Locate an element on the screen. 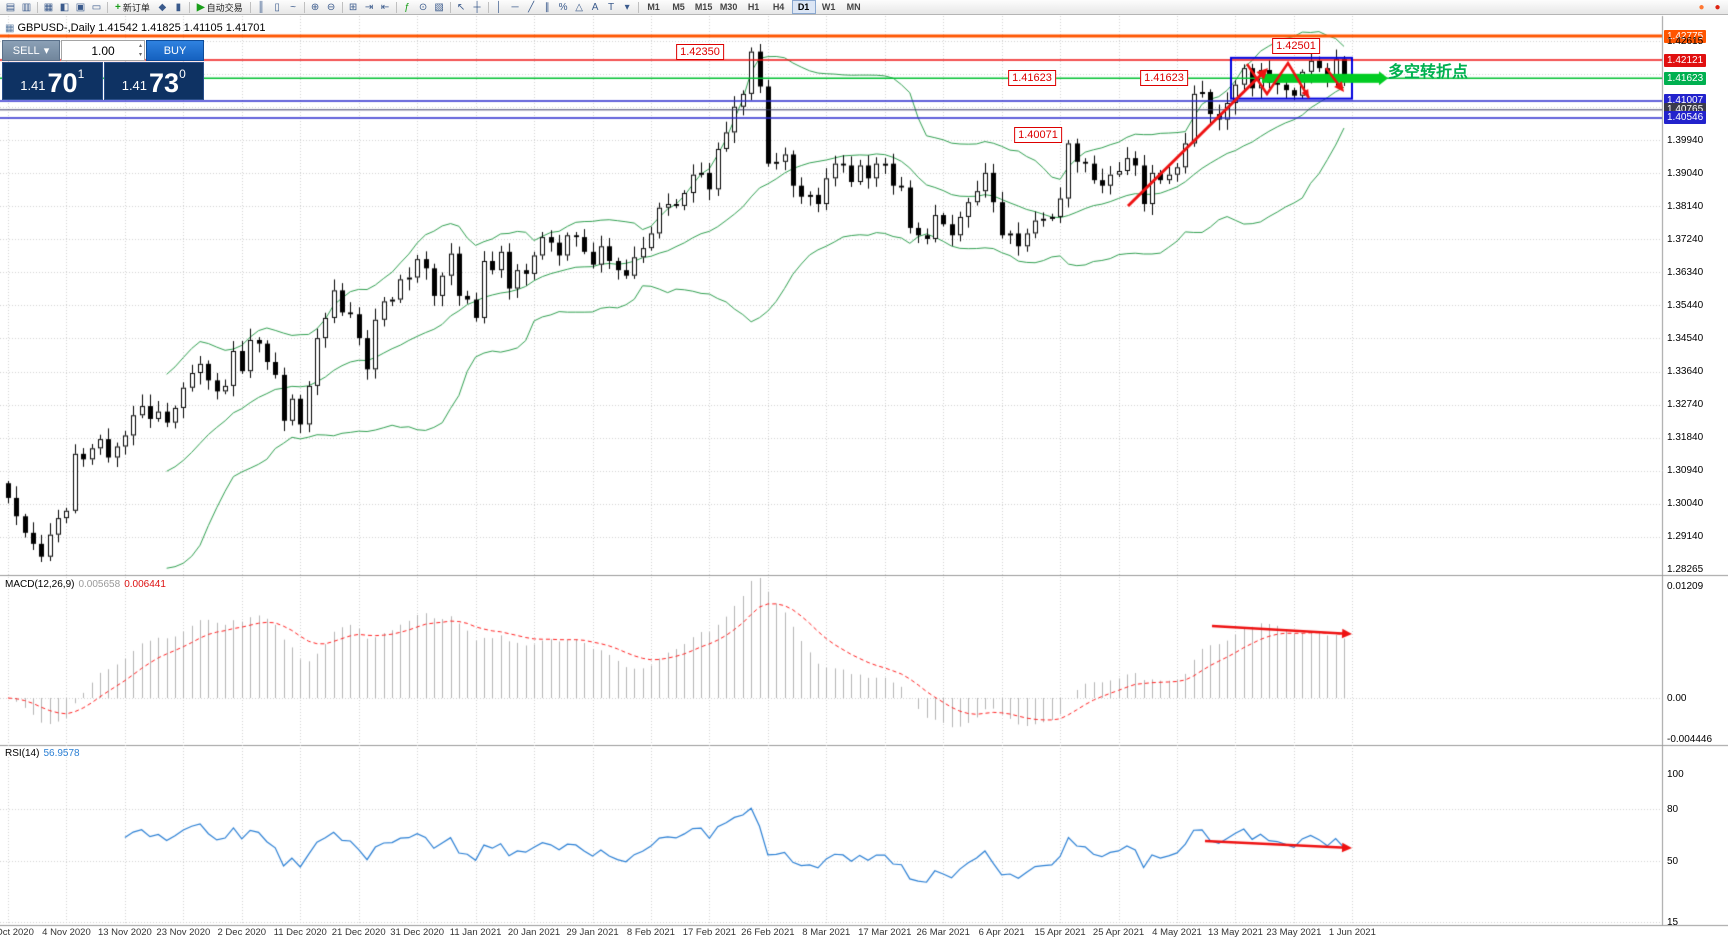 This screenshot has width=1728, height=938. timeframe-h4: H4 is located at coordinates (778, 7).